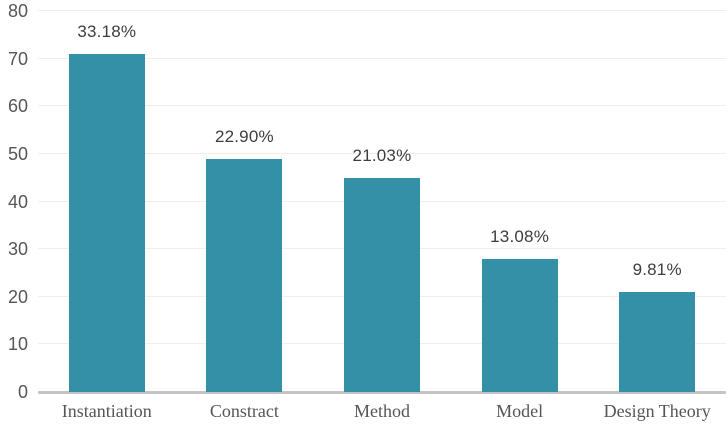 Image resolution: width=726 pixels, height=429 pixels. I want to click on ytick-label-10: 10, so click(17, 344).